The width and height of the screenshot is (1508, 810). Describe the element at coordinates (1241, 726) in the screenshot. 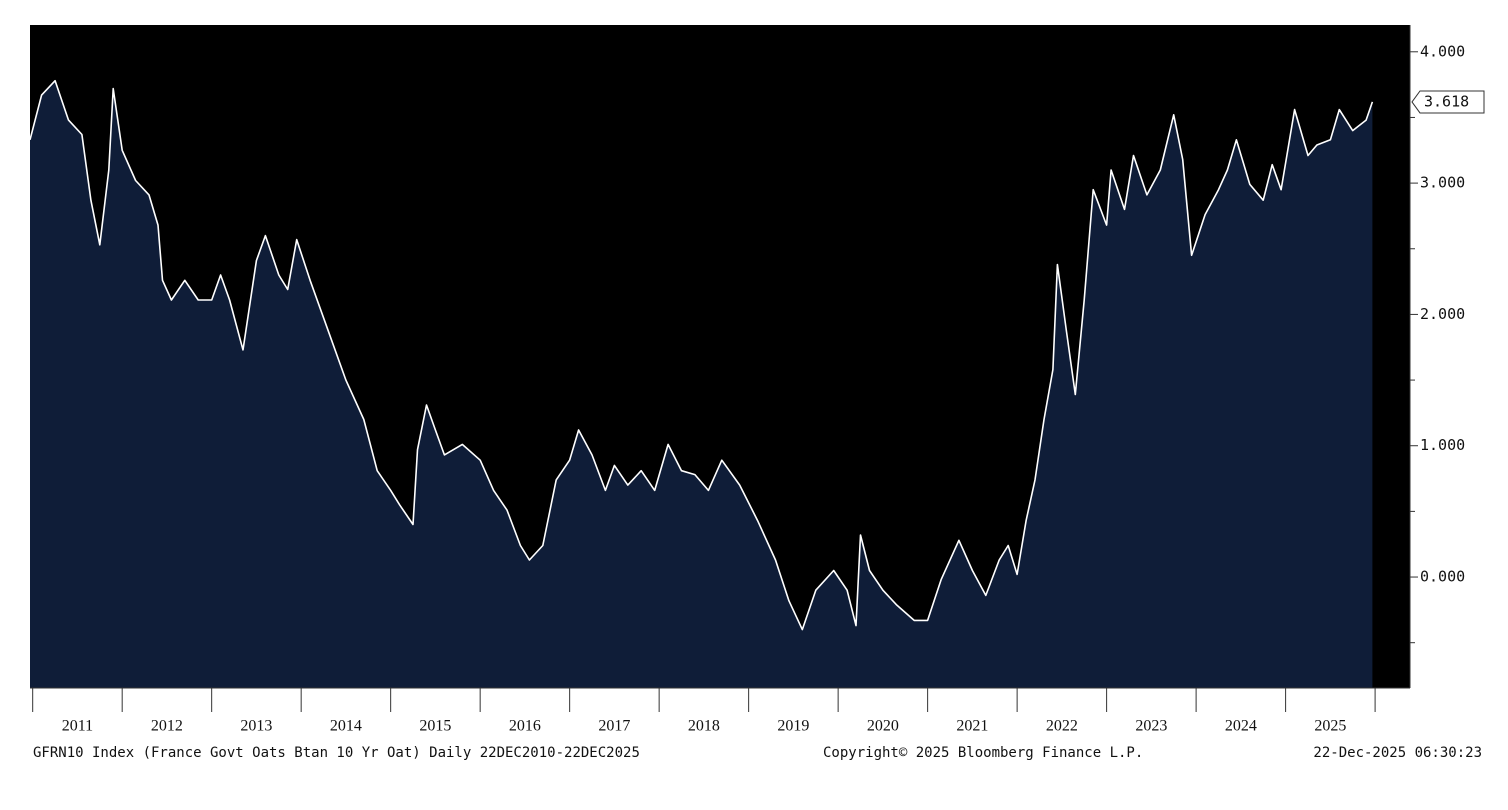

I see `x-tick-label: 2024` at that location.